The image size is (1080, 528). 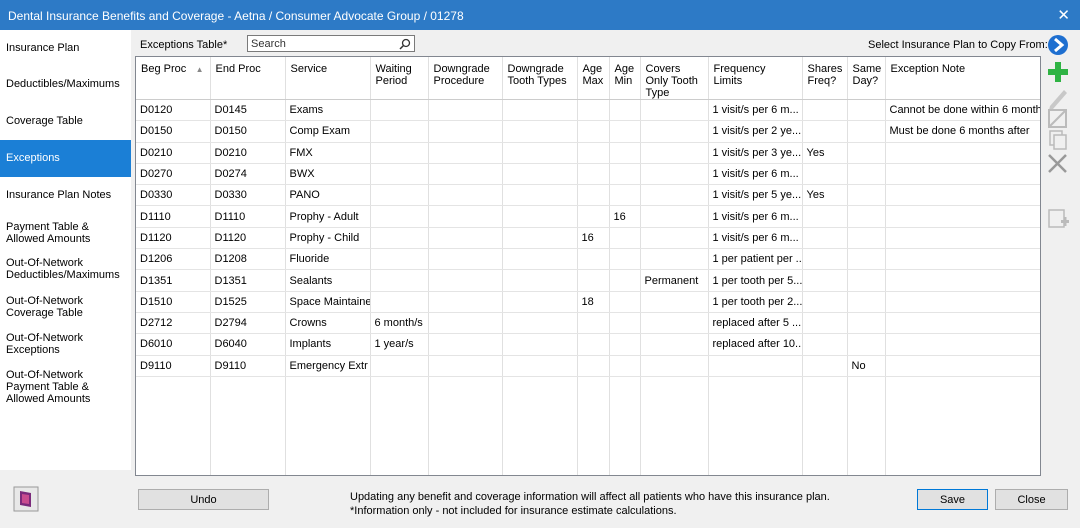 I want to click on column-header: Age Max, so click(x=593, y=78).